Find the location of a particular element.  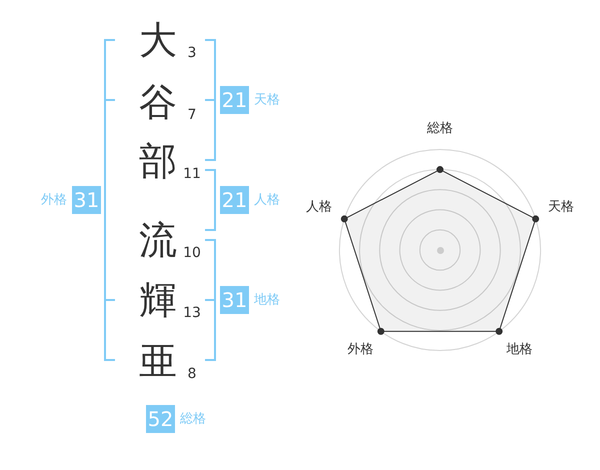

text: 総格 is located at coordinates (193, 419).